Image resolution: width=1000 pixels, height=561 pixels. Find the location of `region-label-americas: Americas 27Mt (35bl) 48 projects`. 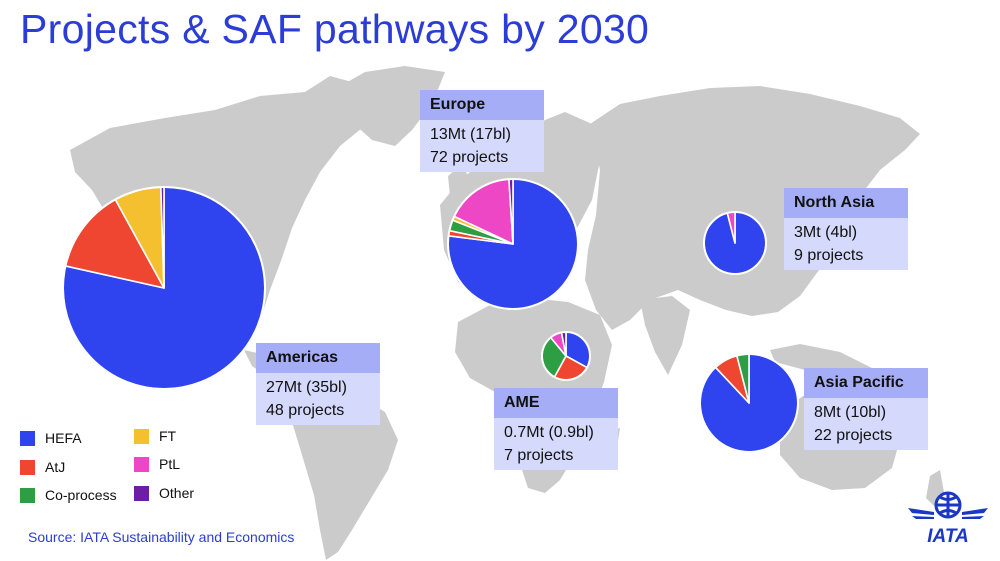

region-label-americas: Americas 27Mt (35bl) 48 projects is located at coordinates (318, 384).